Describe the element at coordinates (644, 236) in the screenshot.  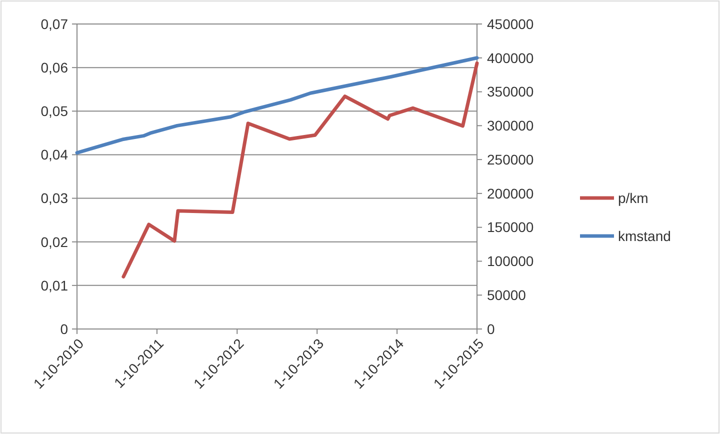
I see `legend-label: kmstand` at that location.